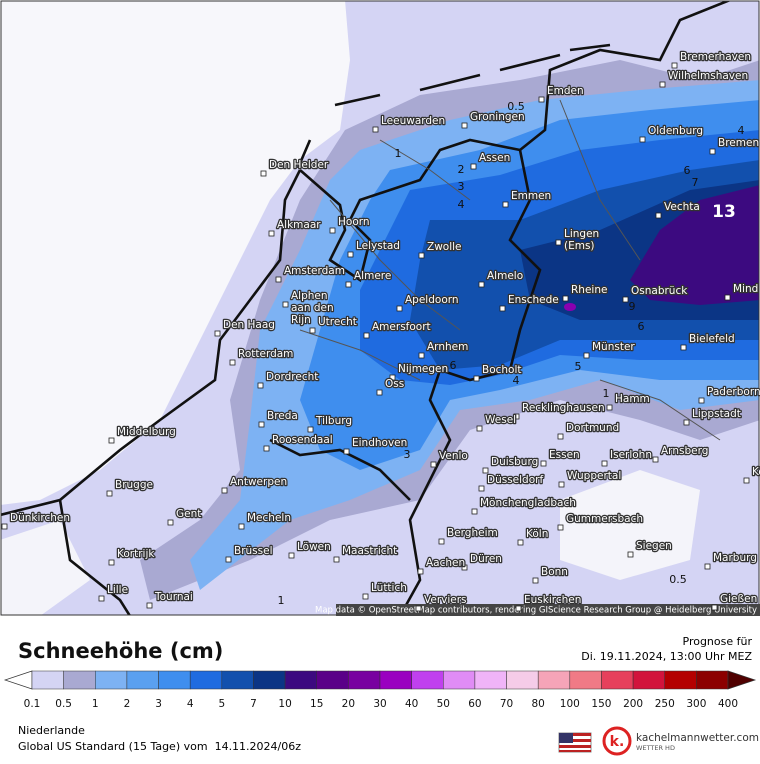  I want to click on legend-arrow-right, so click(742, 680).